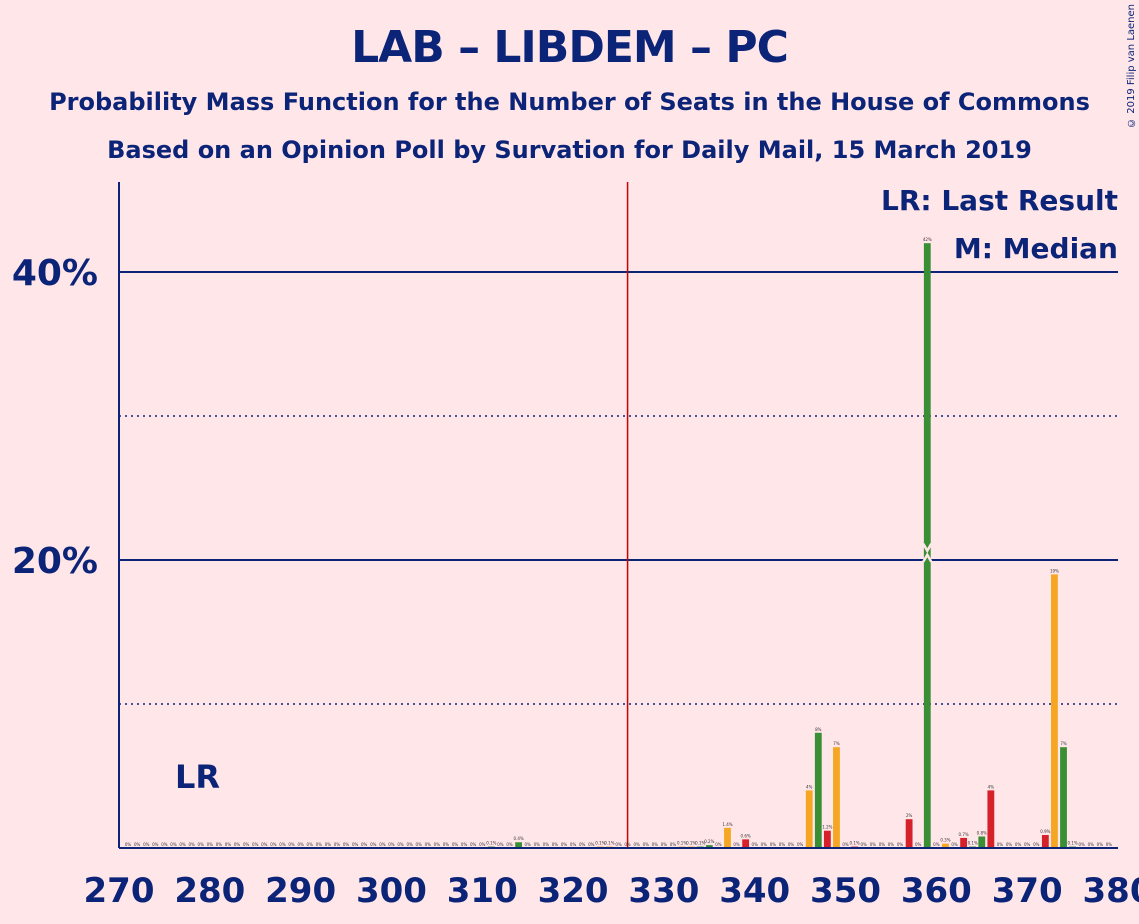 This screenshot has height=924, width=1139. I want to click on bar-label-seat-334: 0.1%, so click(700, 843).